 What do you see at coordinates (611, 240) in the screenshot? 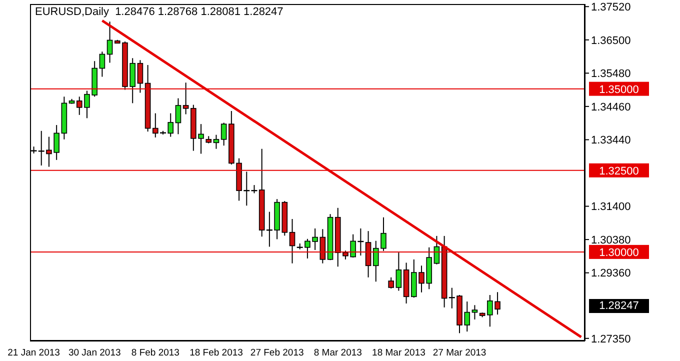
I see `y-tick-label: 1.30380` at bounding box center [611, 240].